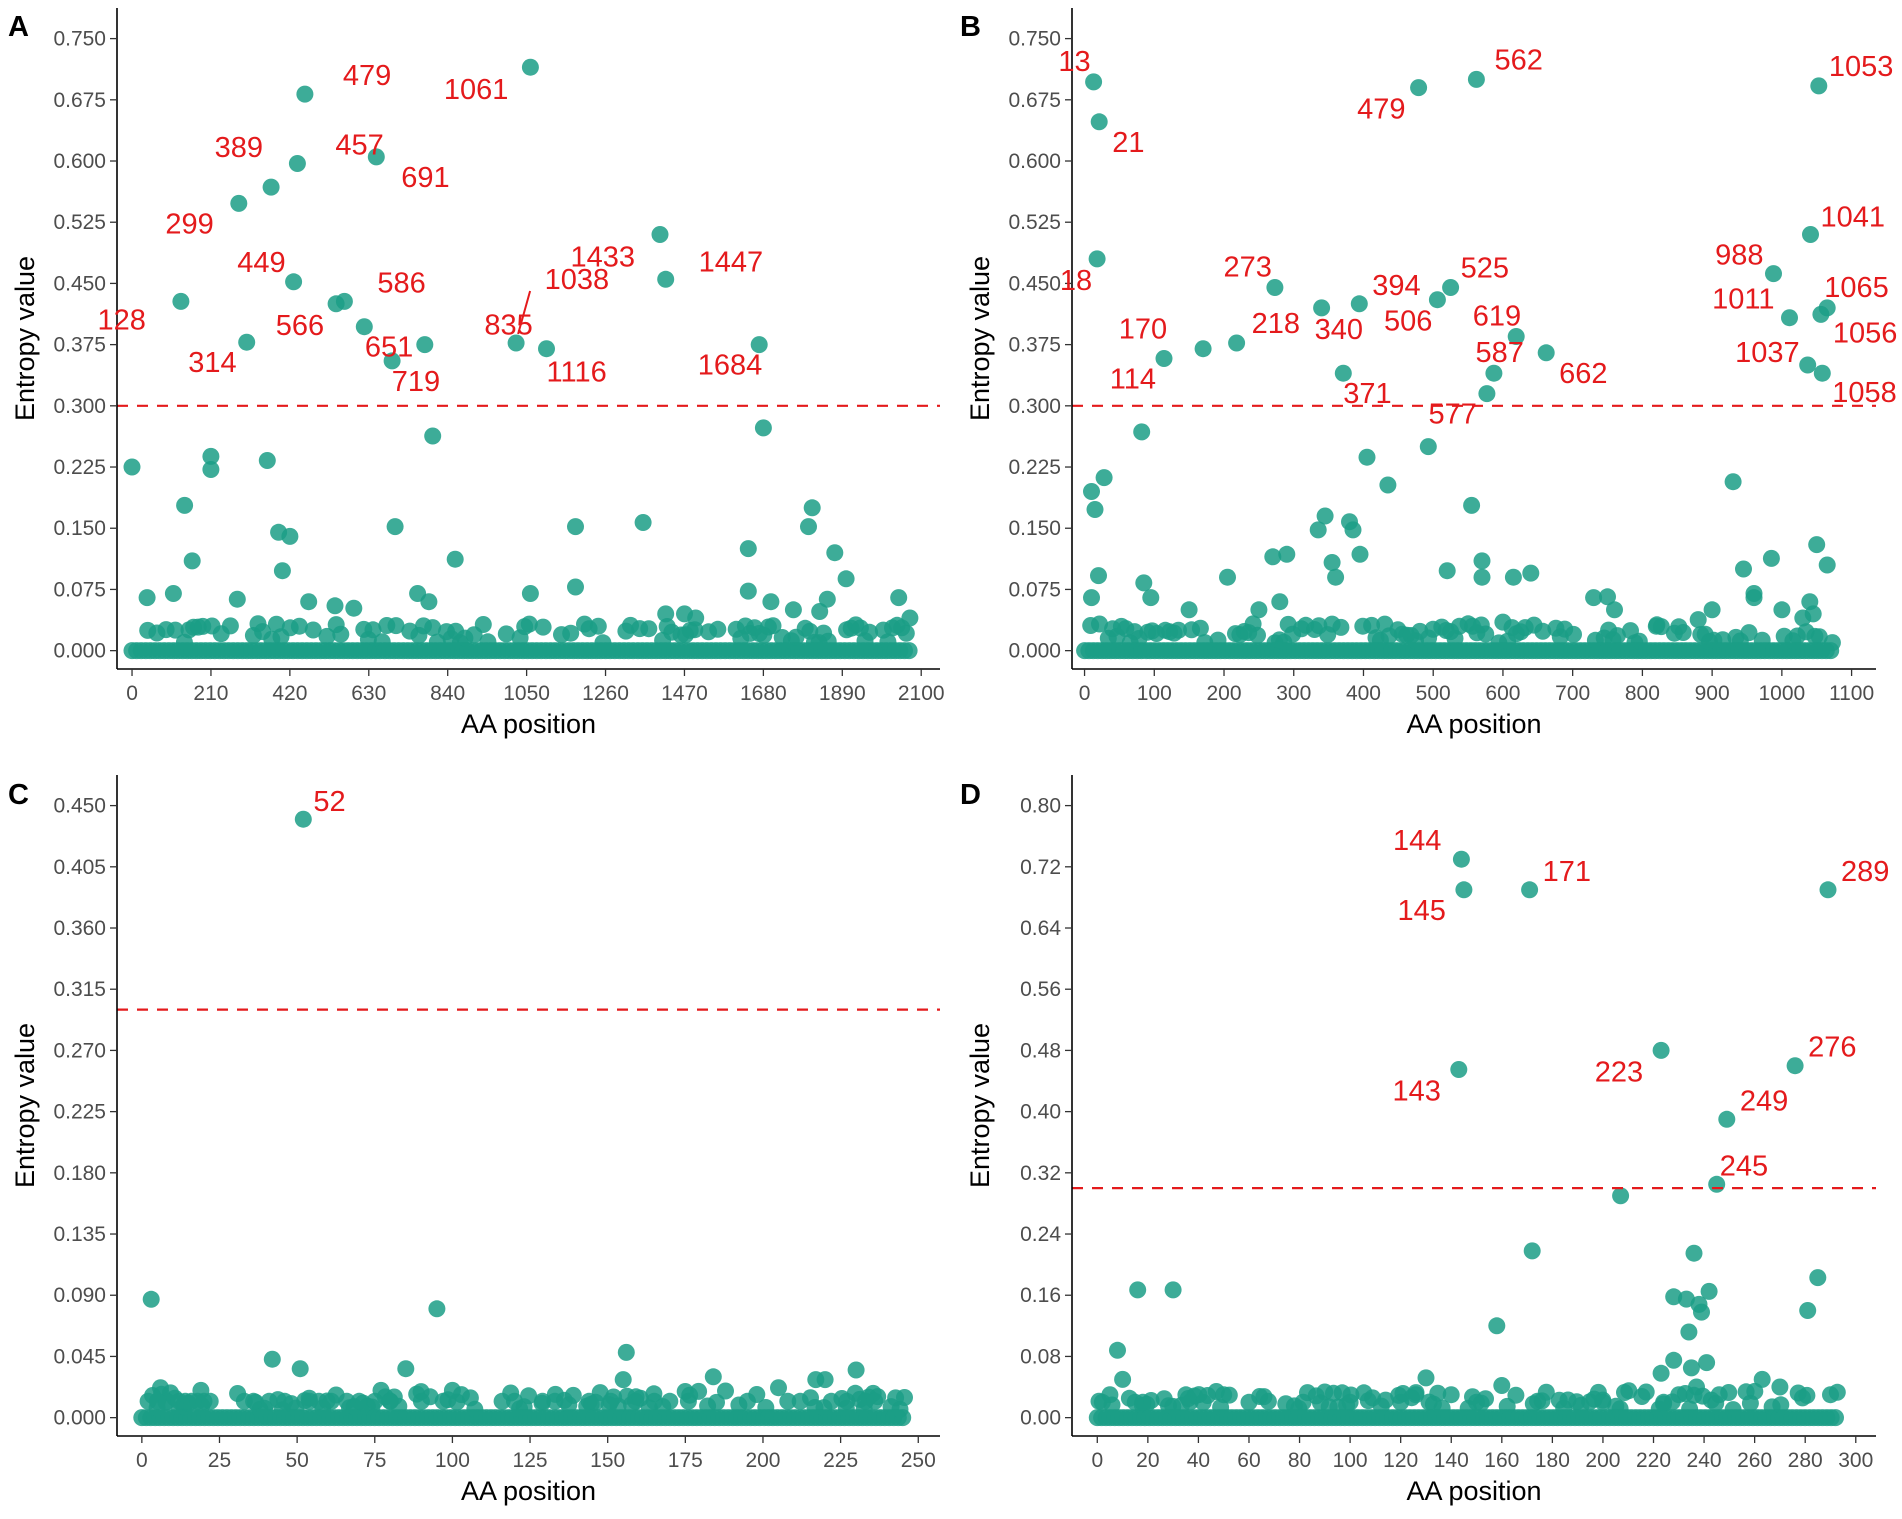 The width and height of the screenshot is (1902, 1519). Describe the element at coordinates (1744, 1166) in the screenshot. I see `point-label: 245` at that location.